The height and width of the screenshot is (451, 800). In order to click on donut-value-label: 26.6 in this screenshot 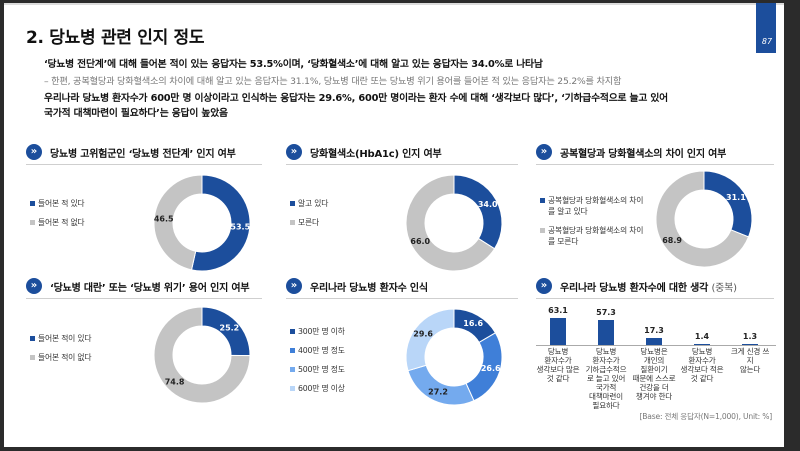, I will do `click(491, 368)`.